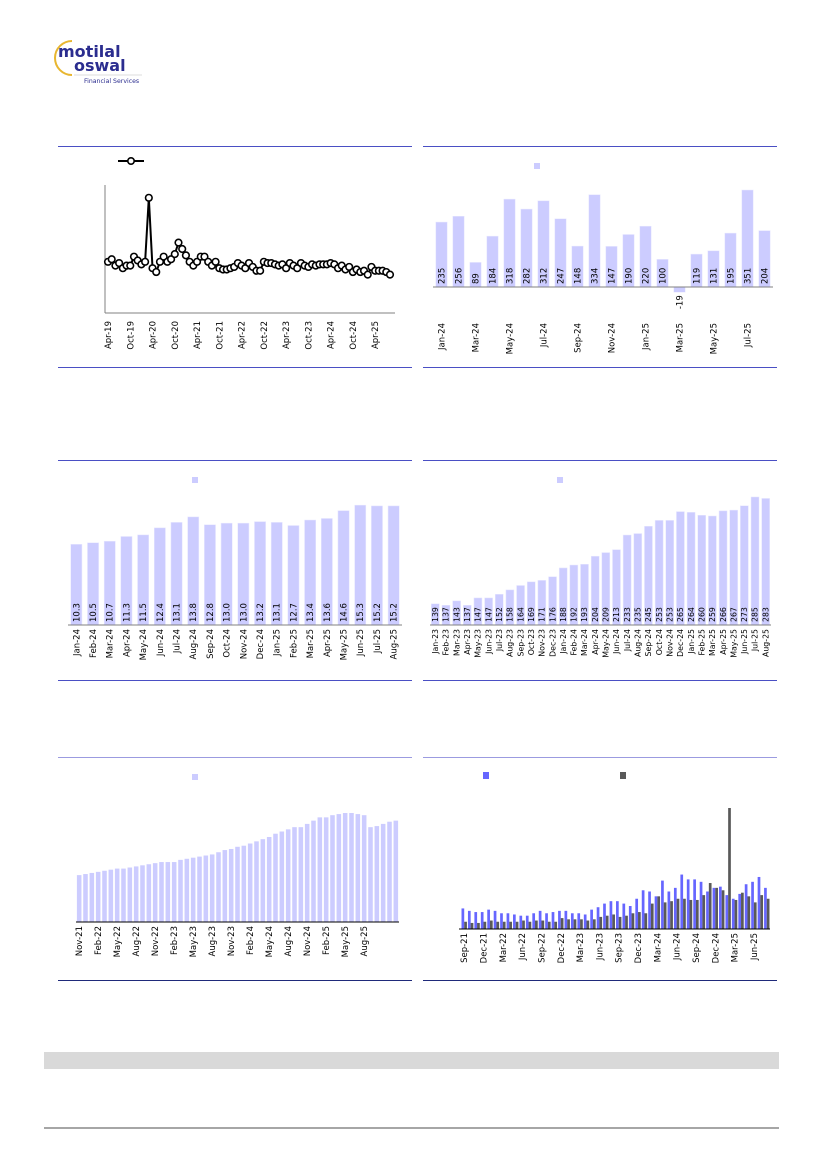  What do you see at coordinates (612, 338) in the screenshot?
I see `x-tick-label: Nov-24` at bounding box center [612, 338].